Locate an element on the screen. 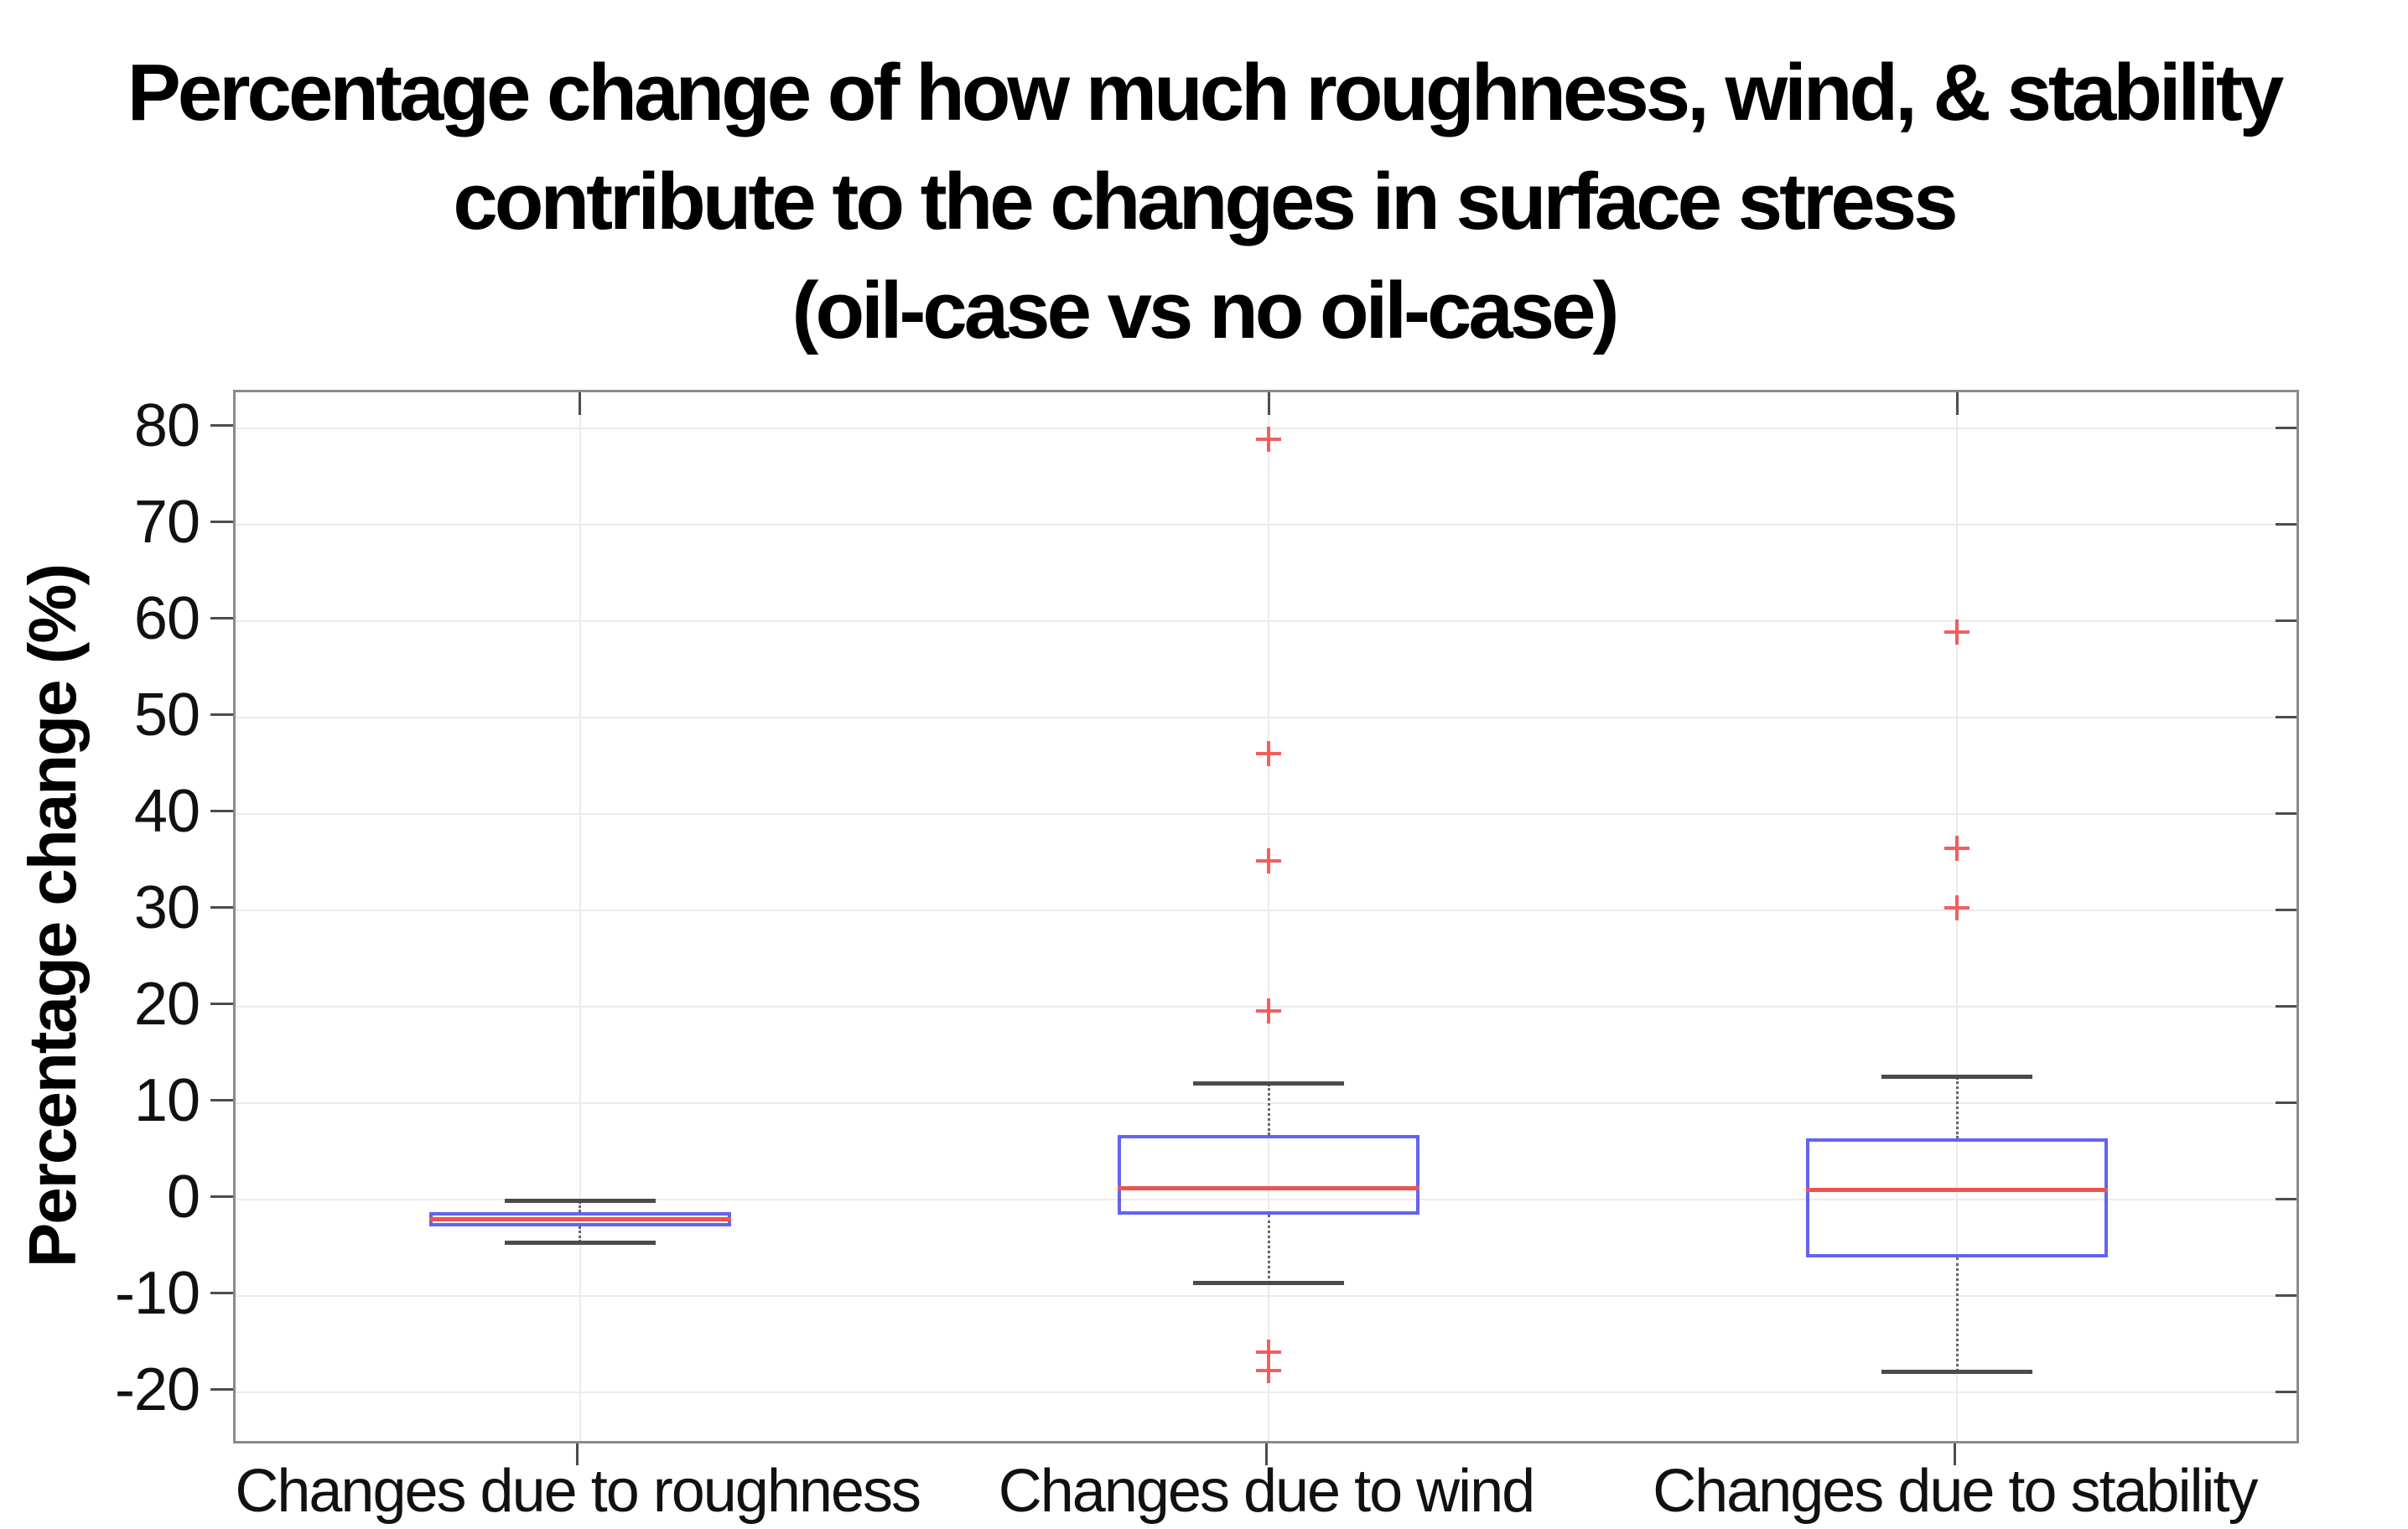 This screenshot has height=1529, width=2408. x-category-label-0: Changes due to roughness is located at coordinates (578, 1491).